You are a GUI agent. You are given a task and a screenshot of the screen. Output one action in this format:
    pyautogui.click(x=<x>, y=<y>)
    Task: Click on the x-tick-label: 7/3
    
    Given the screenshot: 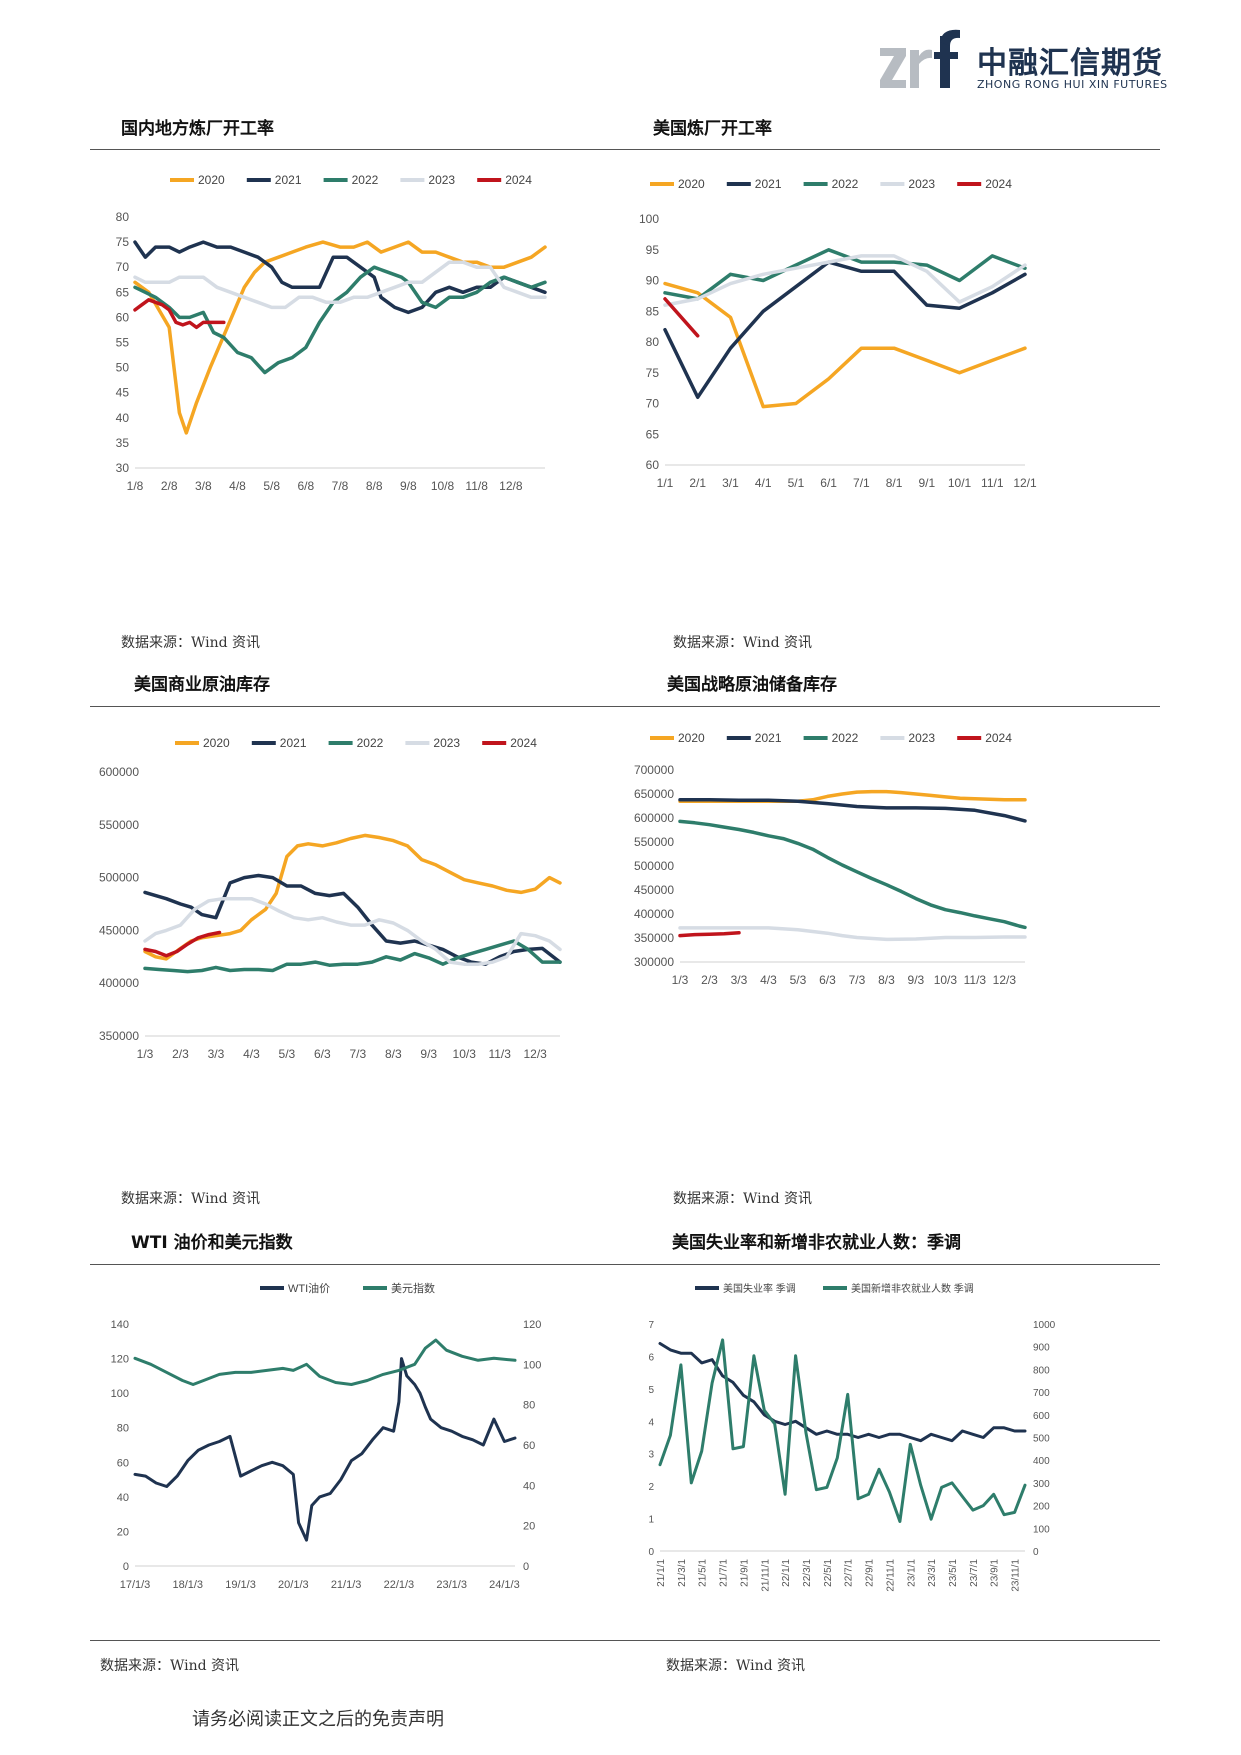 What is the action you would take?
    pyautogui.click(x=357, y=1054)
    